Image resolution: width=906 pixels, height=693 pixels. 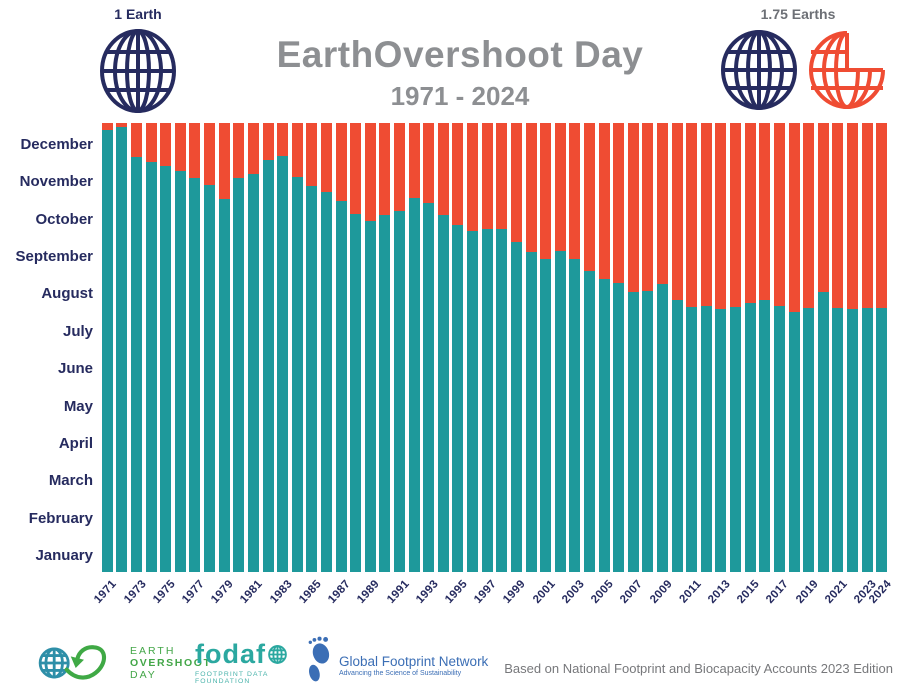 I want to click on year-bar-2000, so click(x=531, y=347).